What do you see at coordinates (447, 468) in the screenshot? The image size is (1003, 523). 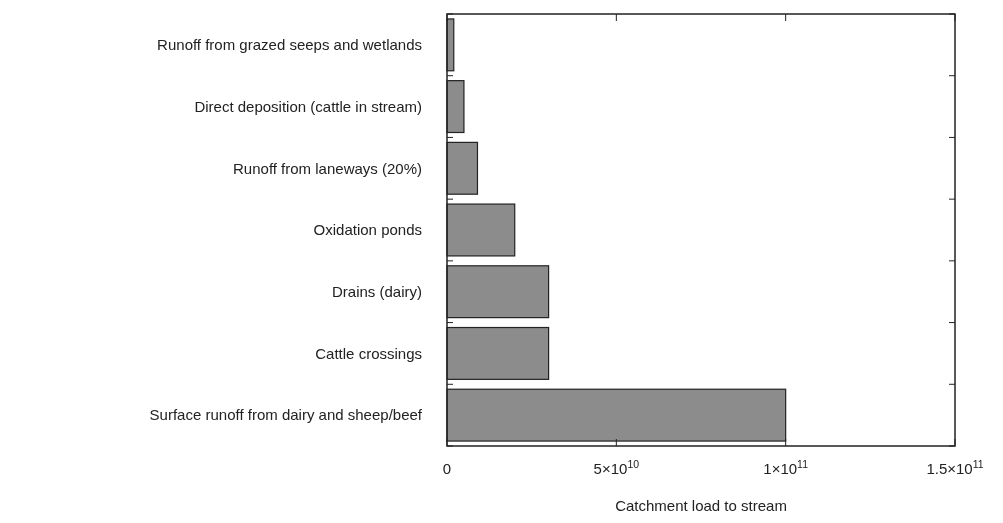 I see `x-tick-label: 0` at bounding box center [447, 468].